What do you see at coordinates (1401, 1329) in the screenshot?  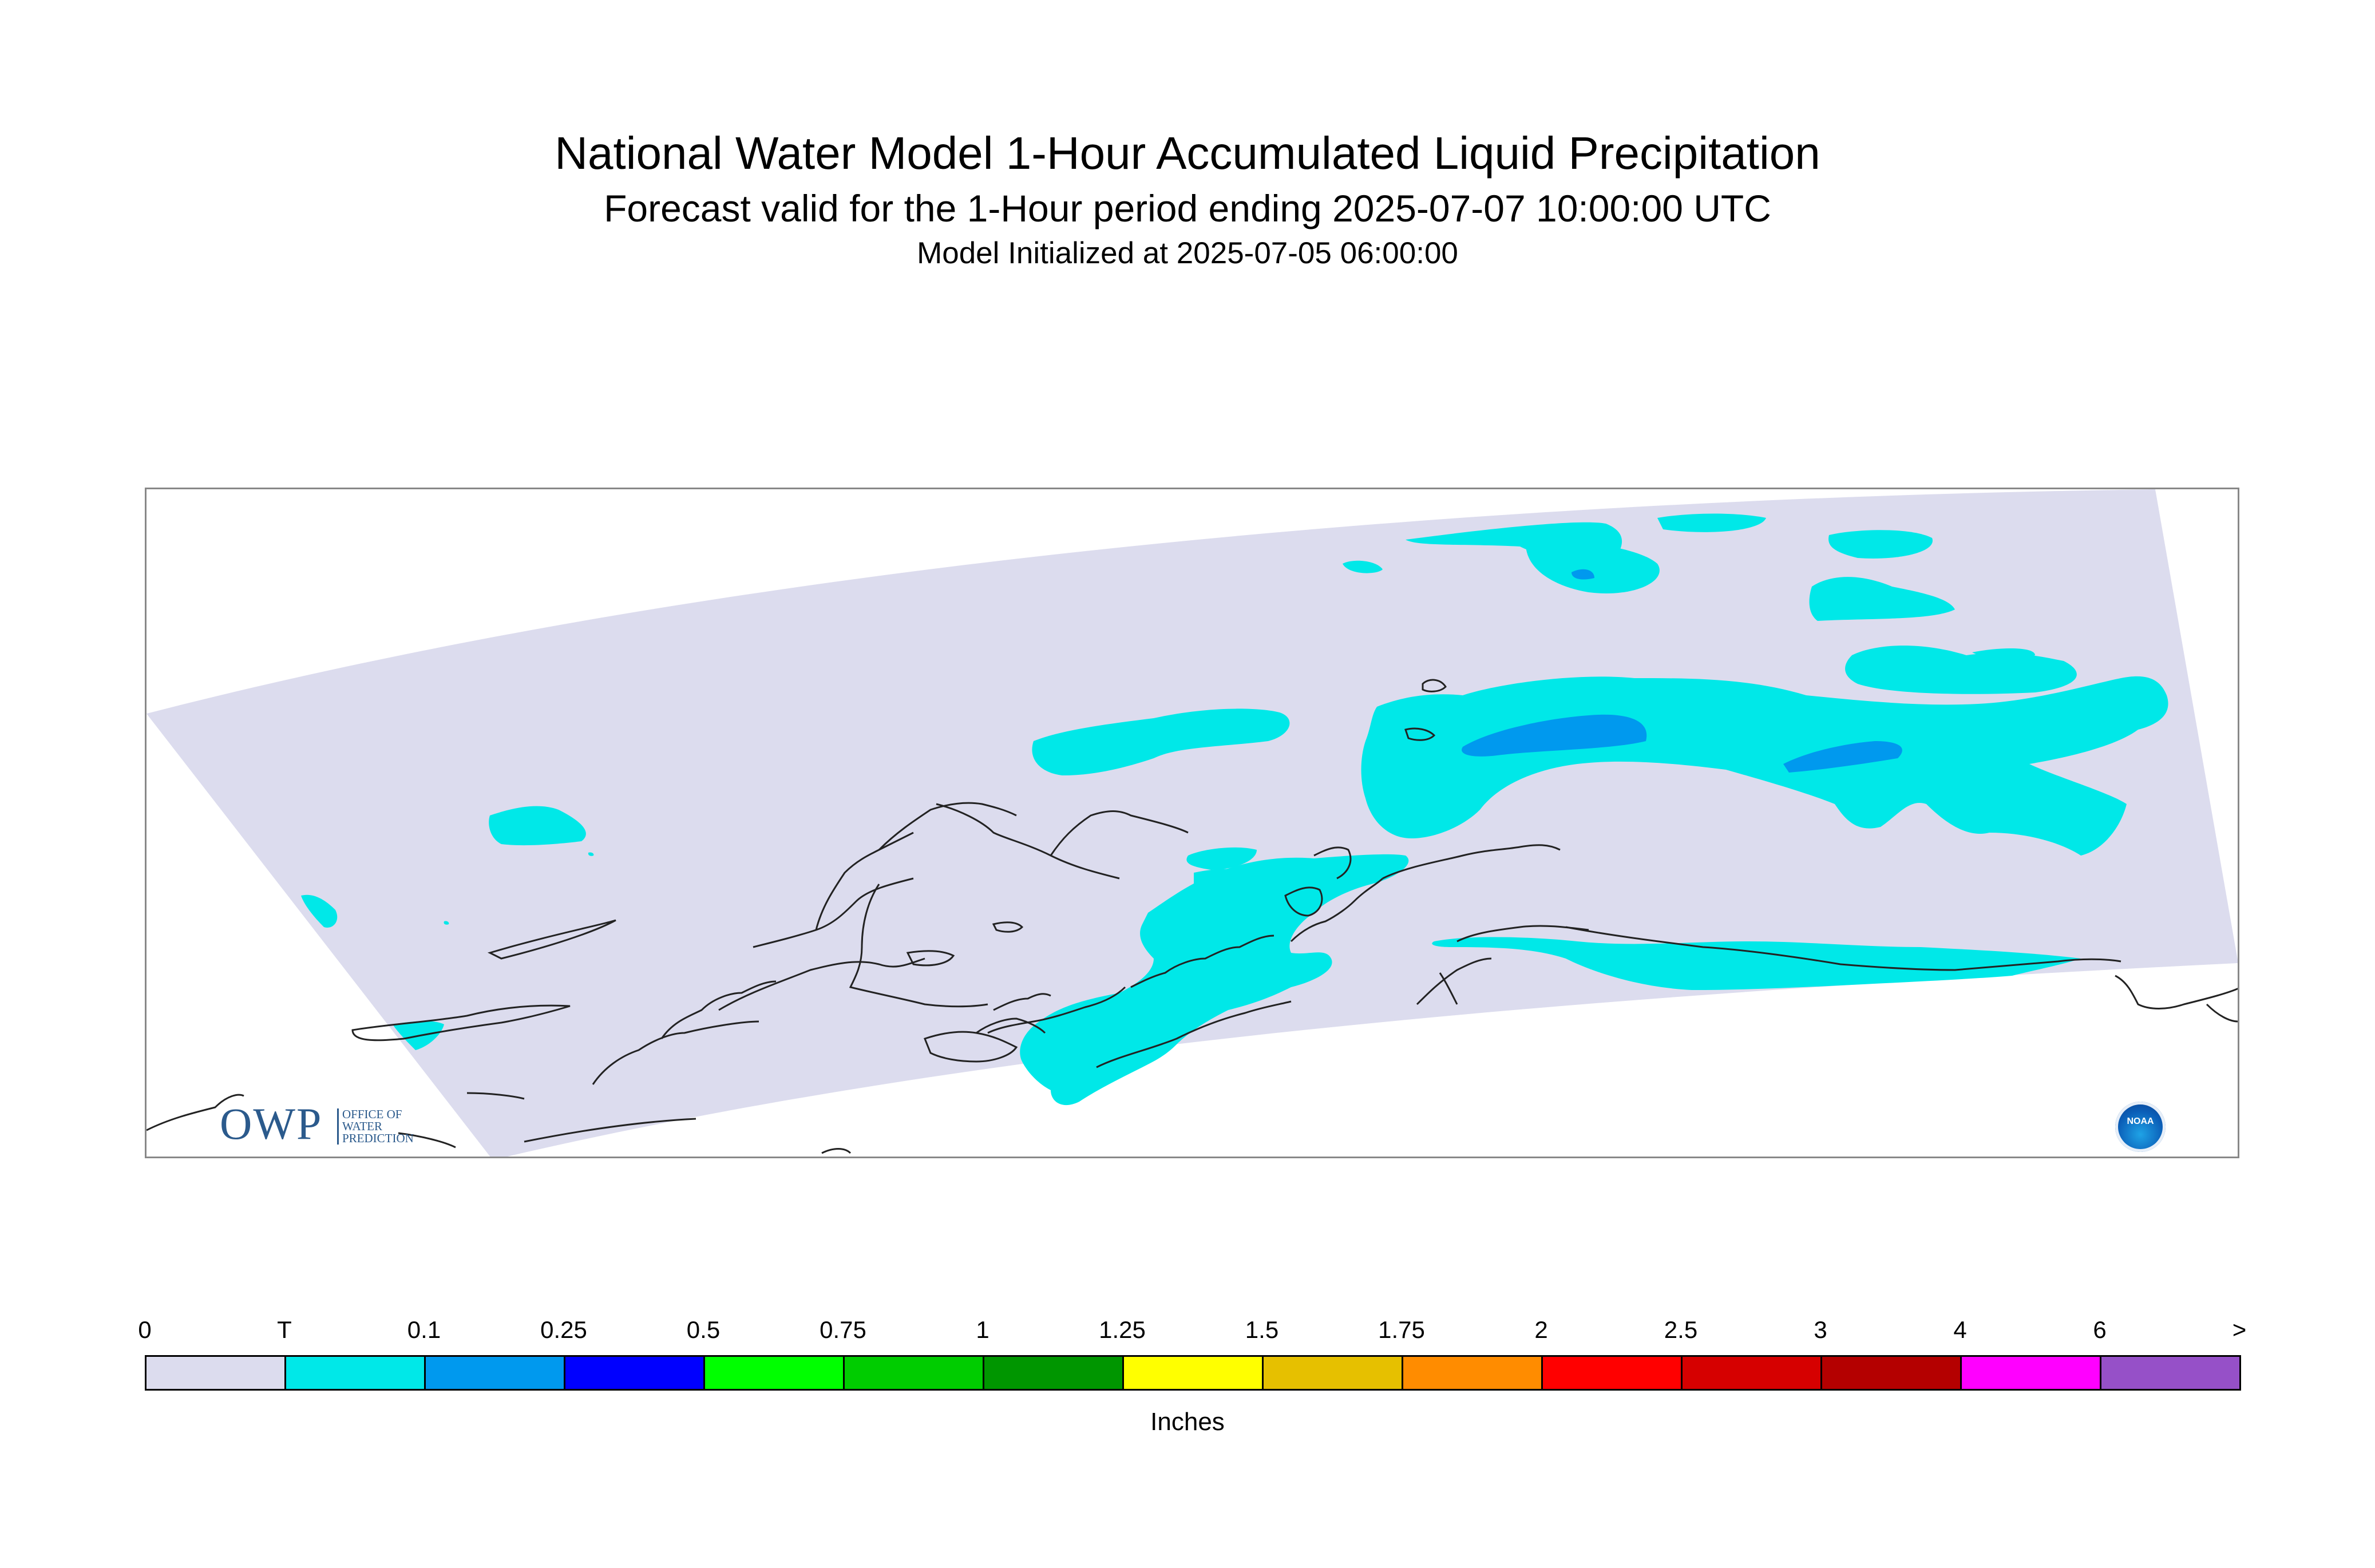 I see `legend-tick-label: 1.75` at bounding box center [1401, 1329].